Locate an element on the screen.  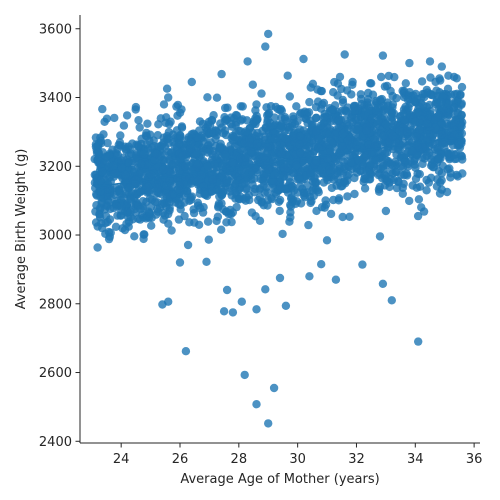
x-tick-label: 34 is located at coordinates (415, 459).